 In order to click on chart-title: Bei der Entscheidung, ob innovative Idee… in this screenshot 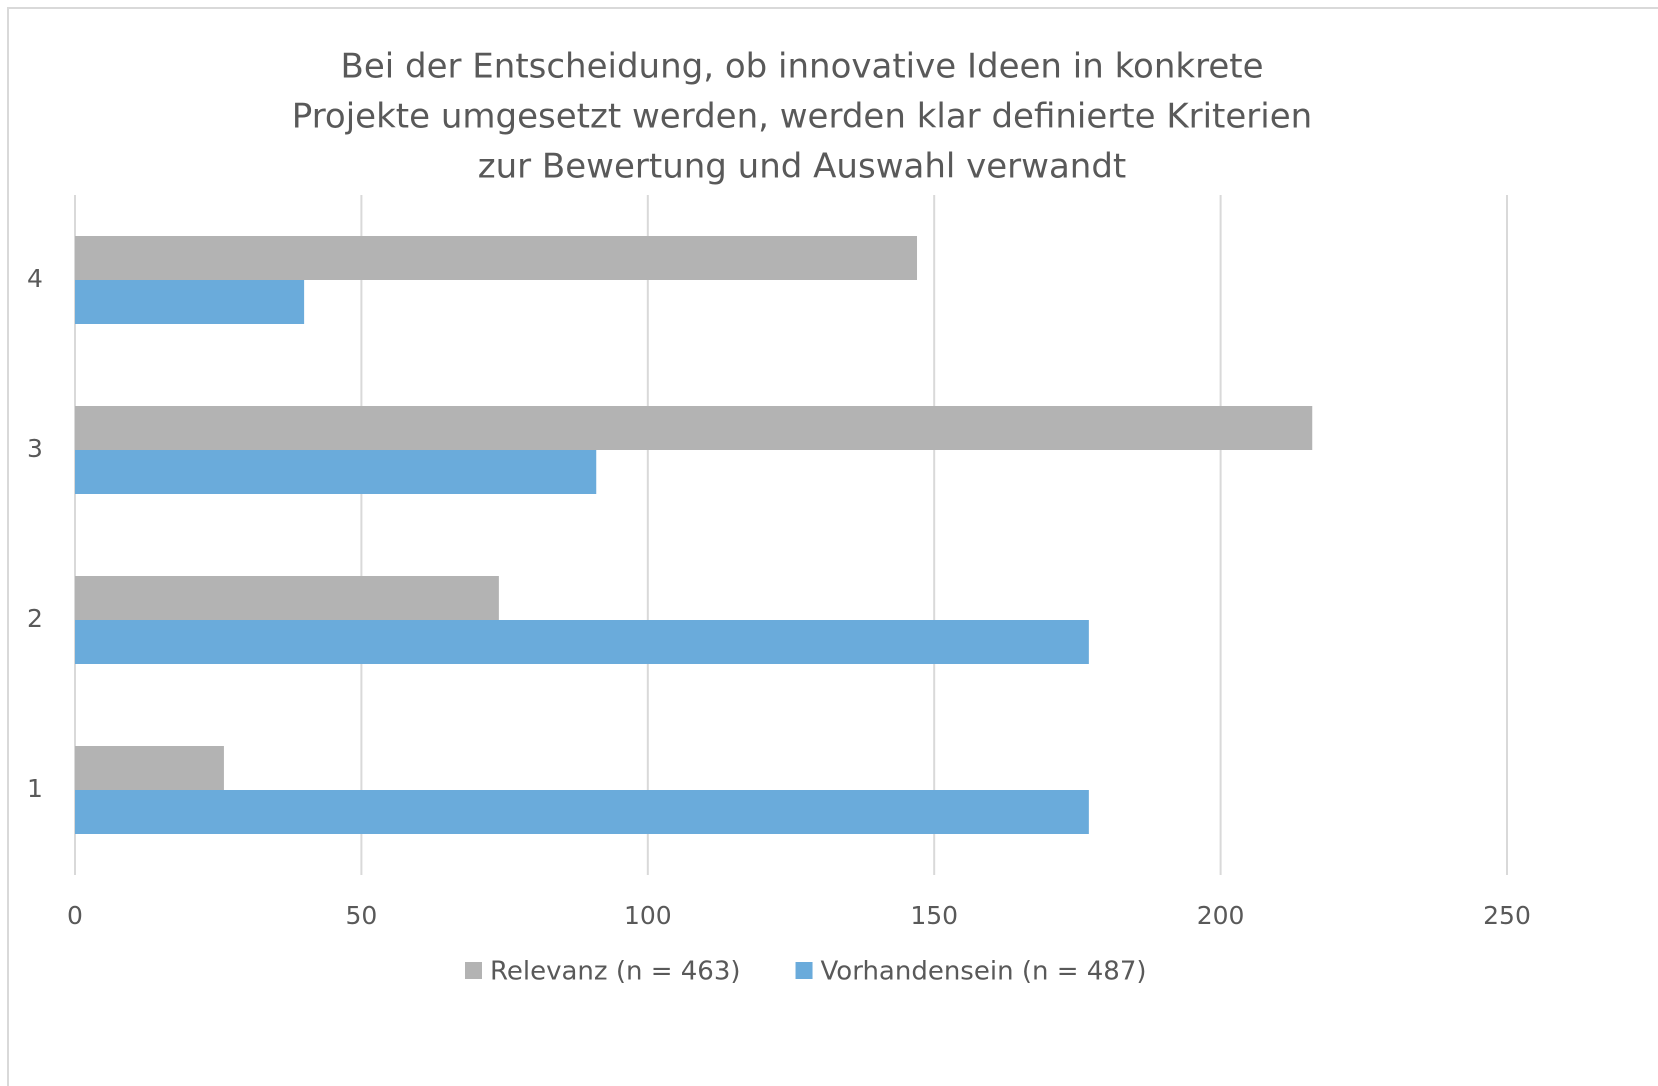, I will do `click(802, 67)`.